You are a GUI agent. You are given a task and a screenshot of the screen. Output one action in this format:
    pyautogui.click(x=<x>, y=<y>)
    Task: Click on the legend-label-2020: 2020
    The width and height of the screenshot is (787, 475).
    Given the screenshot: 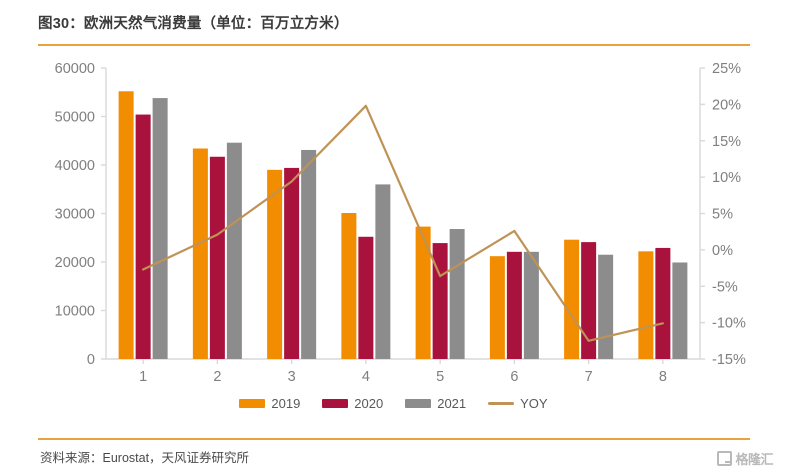 What is the action you would take?
    pyautogui.click(x=369, y=403)
    